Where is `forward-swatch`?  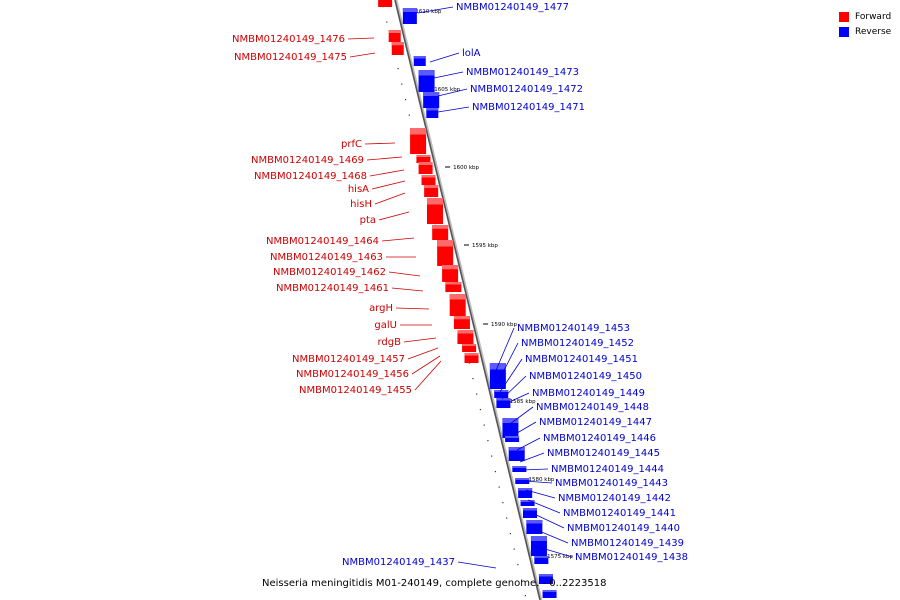 forward-swatch is located at coordinates (844, 16).